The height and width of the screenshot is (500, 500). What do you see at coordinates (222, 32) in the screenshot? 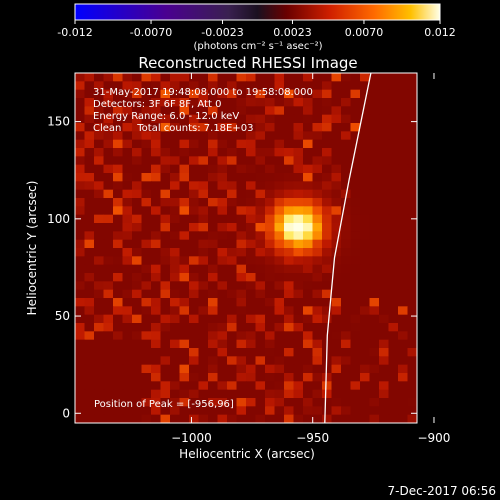
I see `colorbar-tick-label: -0.0023` at bounding box center [222, 32].